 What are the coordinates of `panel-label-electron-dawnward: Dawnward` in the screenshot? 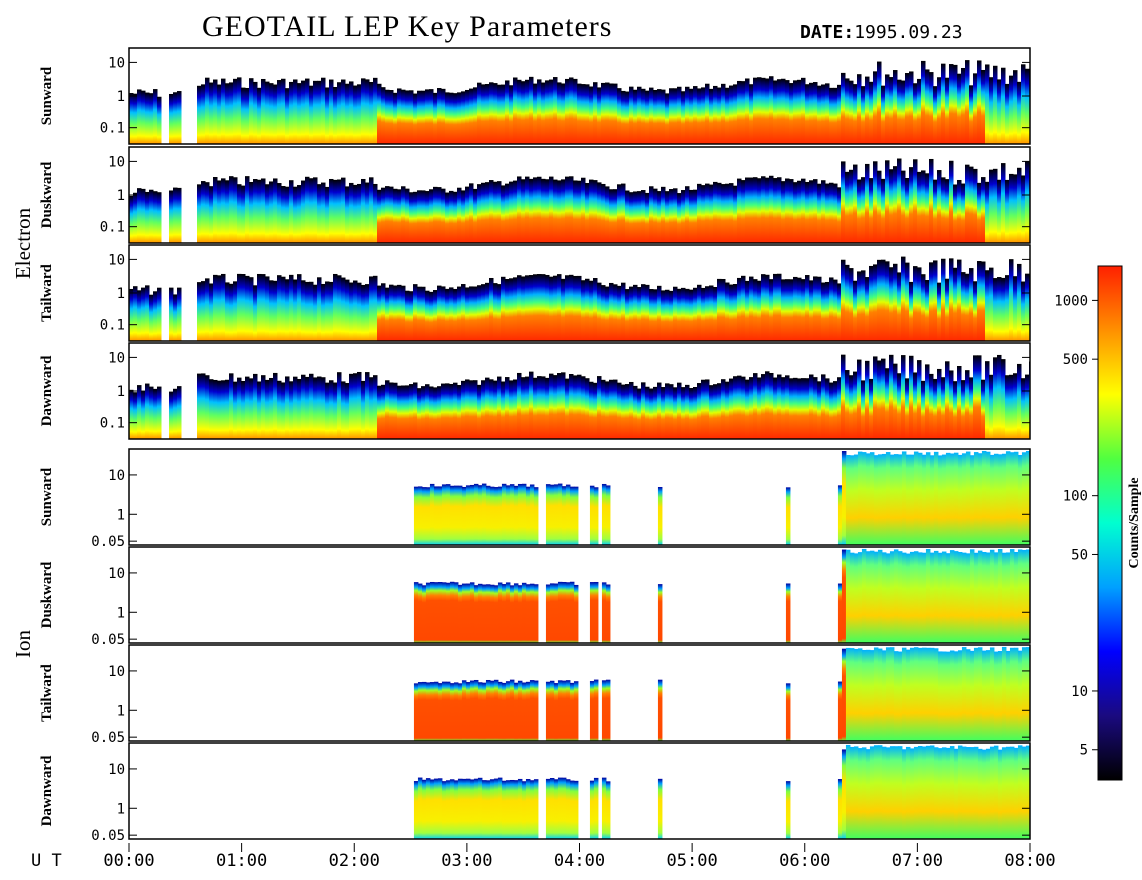 It's located at (47, 390).